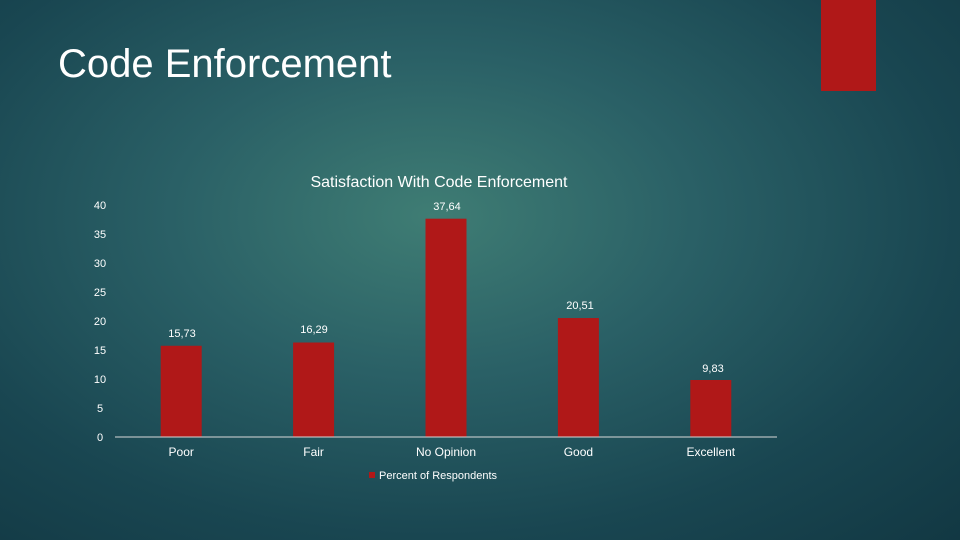 The width and height of the screenshot is (960, 540). I want to click on bar-good, so click(578, 377).